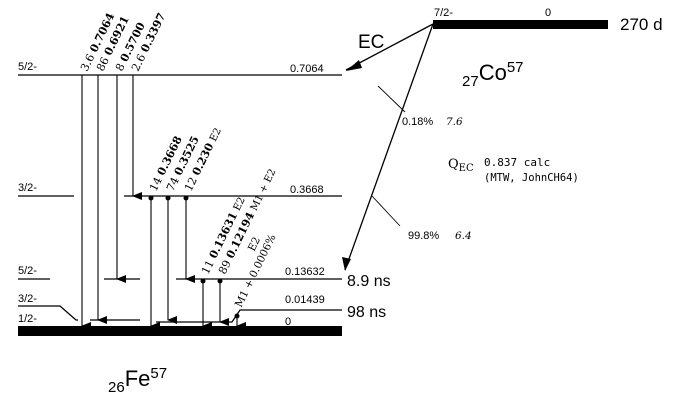  What do you see at coordinates (548, 13) in the screenshot?
I see `parent-energy: 0` at bounding box center [548, 13].